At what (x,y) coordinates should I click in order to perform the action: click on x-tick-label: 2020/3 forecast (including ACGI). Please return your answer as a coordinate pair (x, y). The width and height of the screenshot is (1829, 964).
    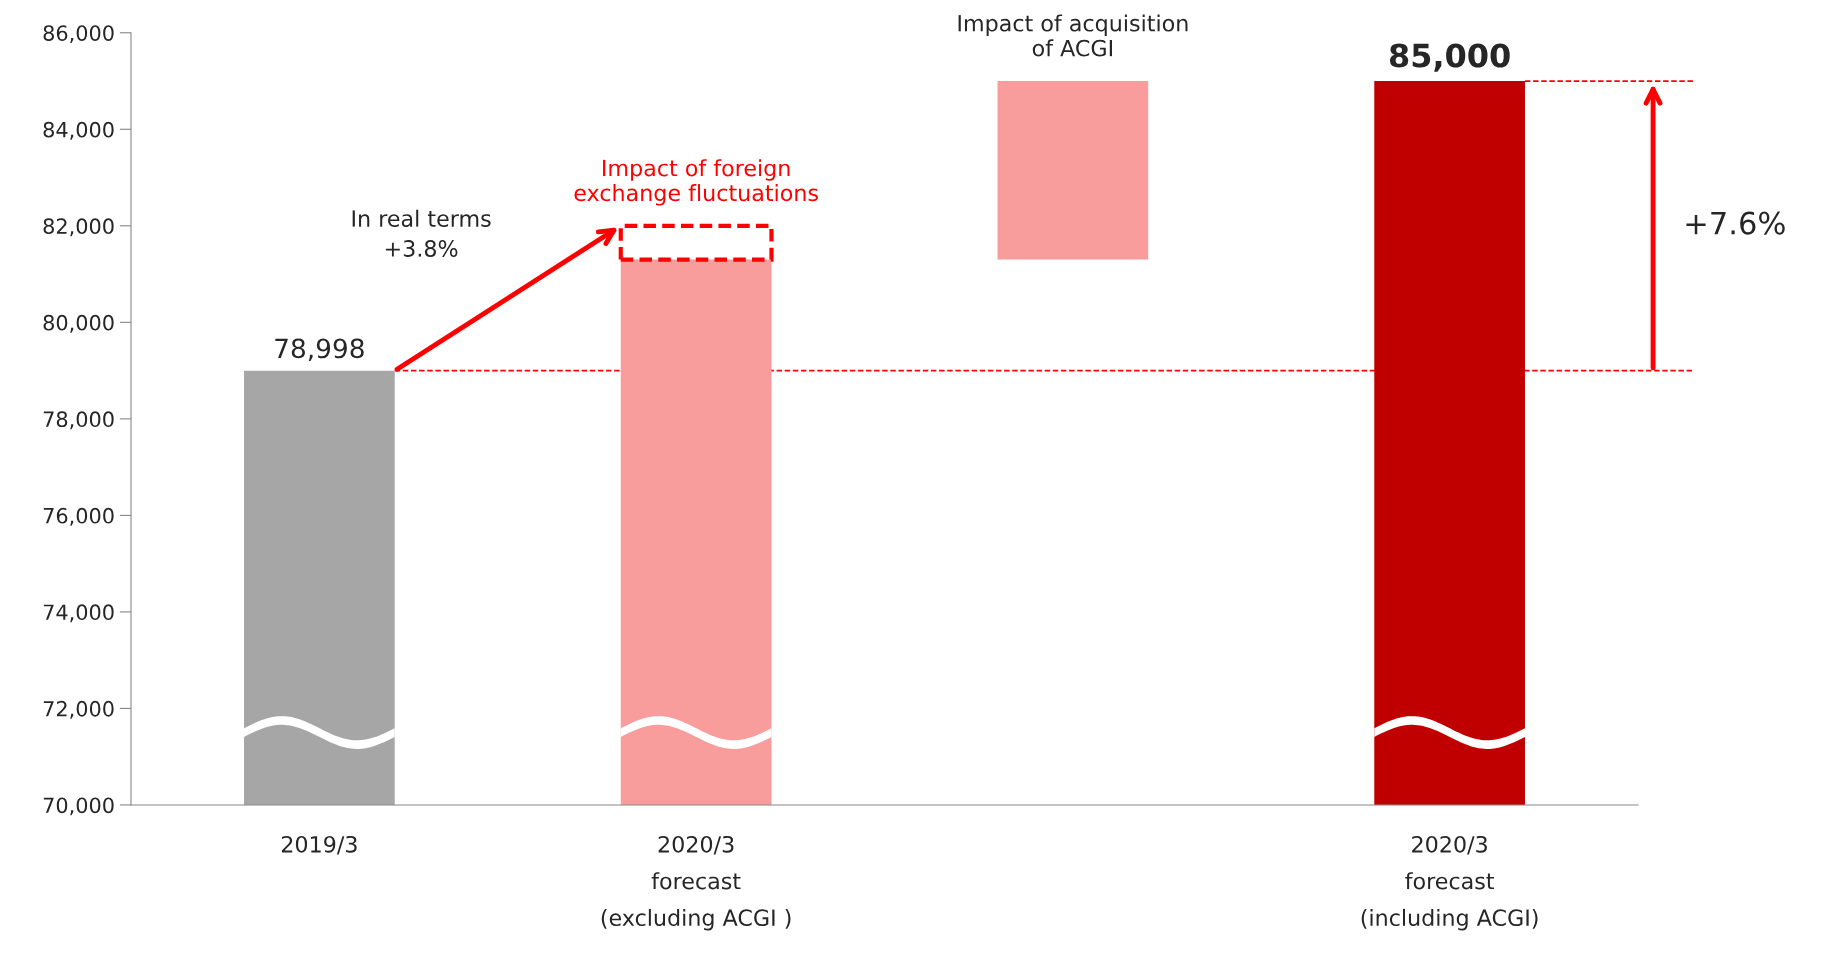
    Looking at the image, I should click on (1449, 883).